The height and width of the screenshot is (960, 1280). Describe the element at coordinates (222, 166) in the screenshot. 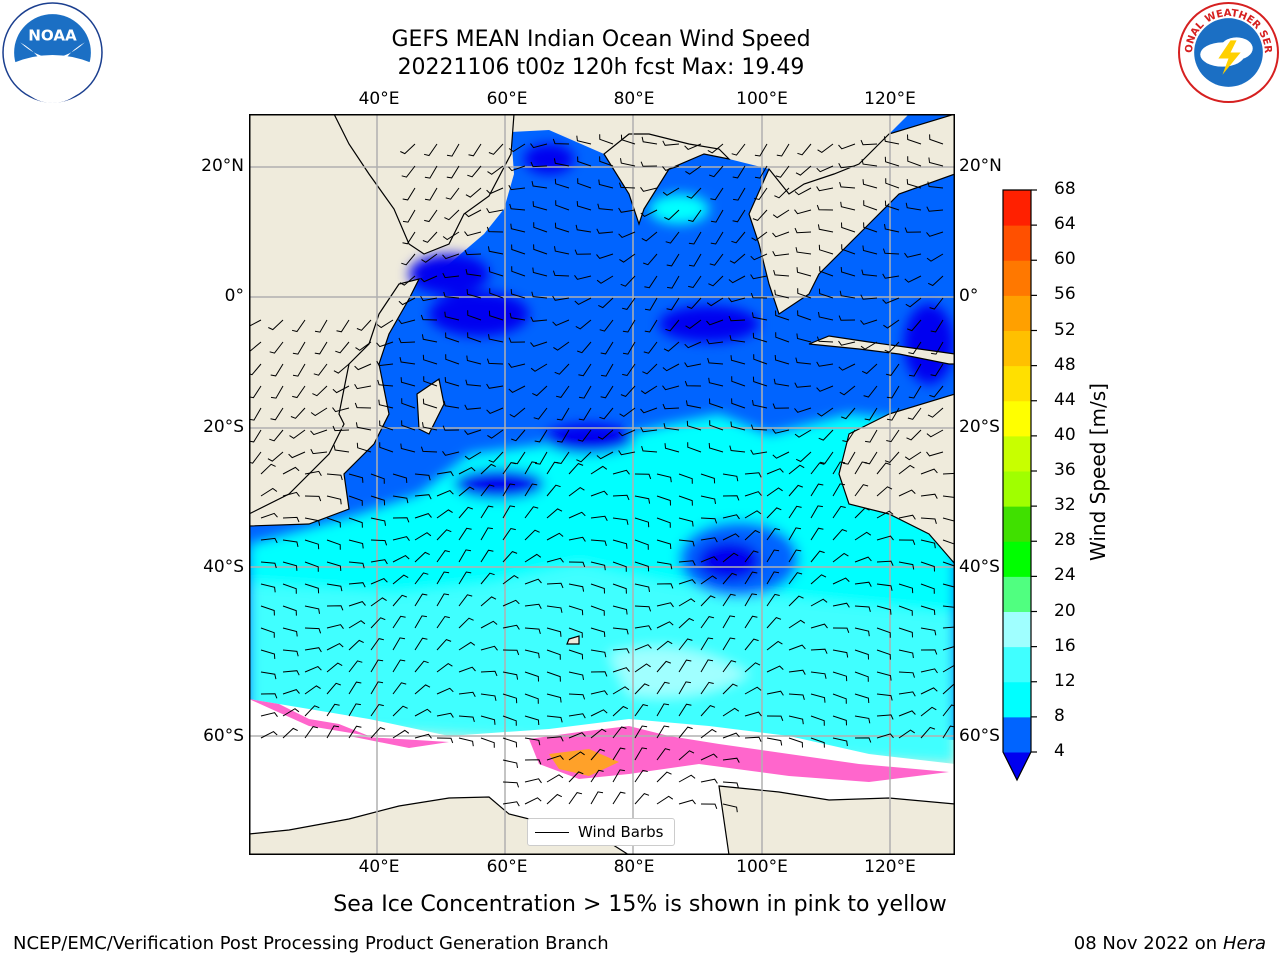

I see `lat-label-left-20n: 20°N` at that location.